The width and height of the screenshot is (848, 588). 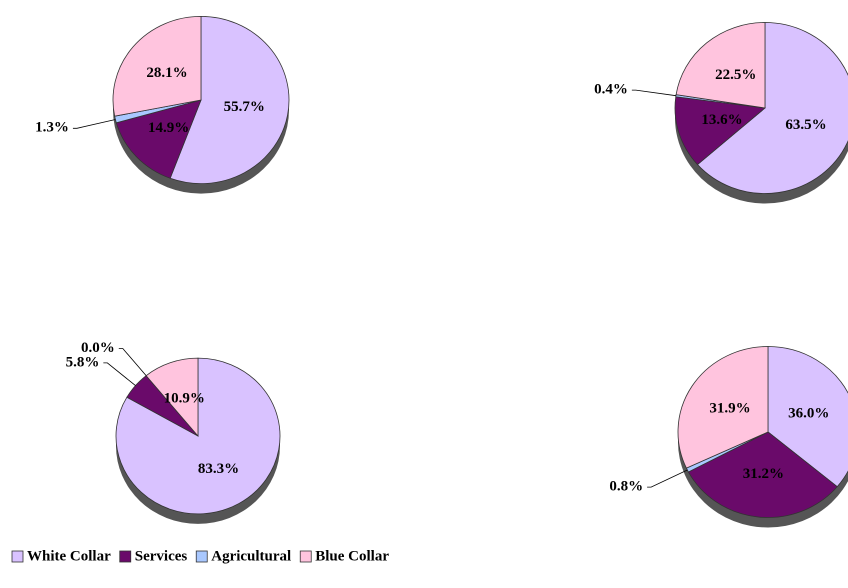 I want to click on pie: 63.5% 13.6% 0.4% 22.5%, so click(x=721, y=113).